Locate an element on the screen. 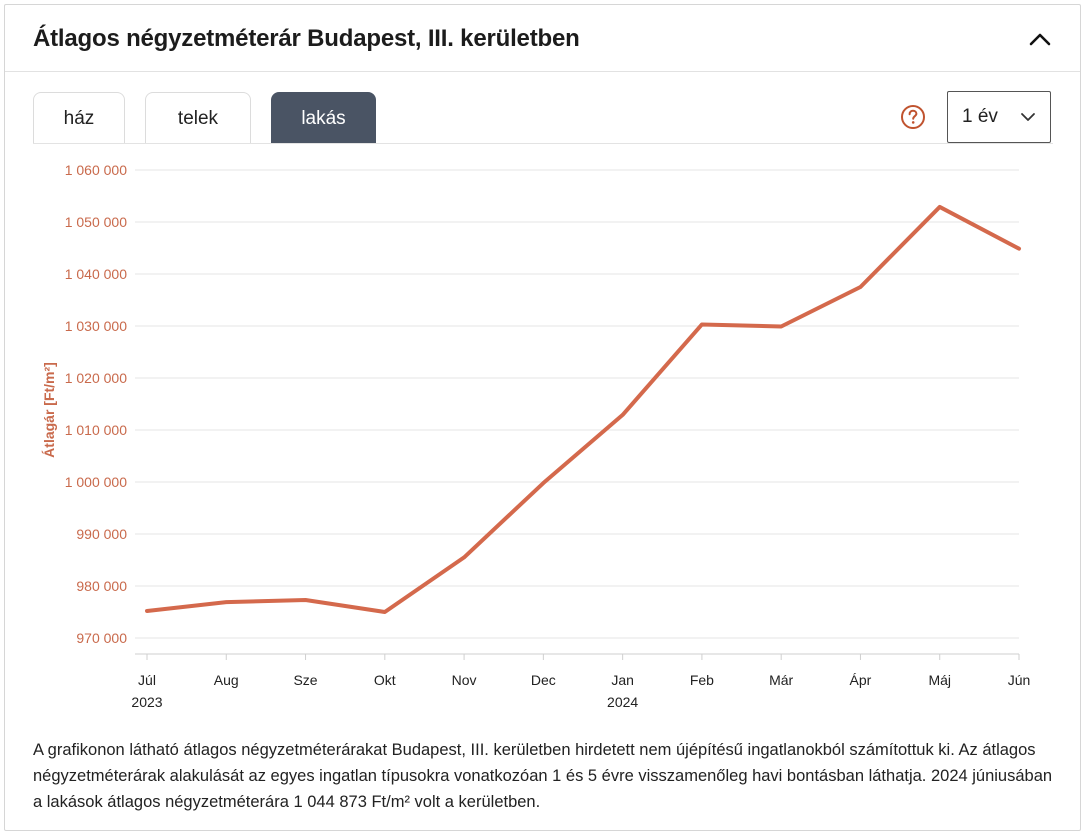 Image resolution: width=1087 pixels, height=837 pixels. tab-telek: telek is located at coordinates (198, 118).